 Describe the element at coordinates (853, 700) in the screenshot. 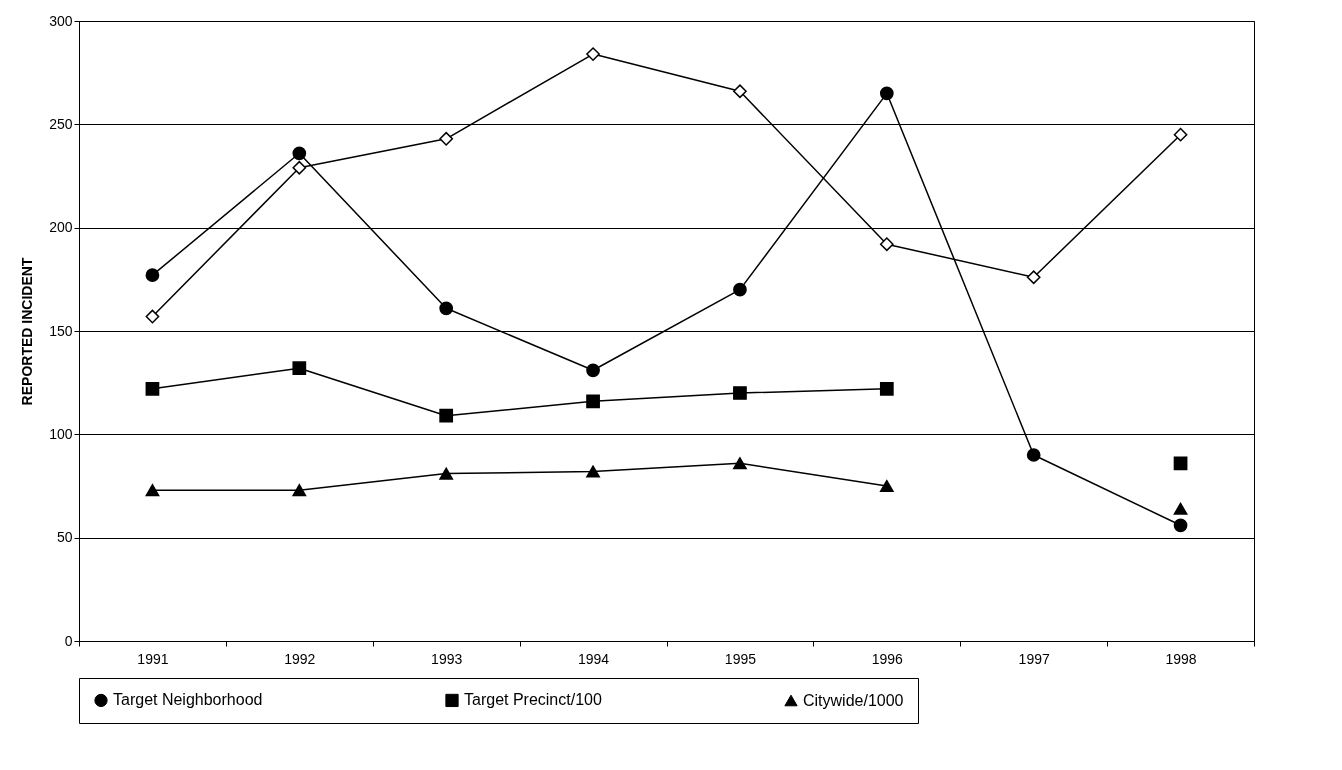

I see `legend-label: Citywide/1000` at that location.